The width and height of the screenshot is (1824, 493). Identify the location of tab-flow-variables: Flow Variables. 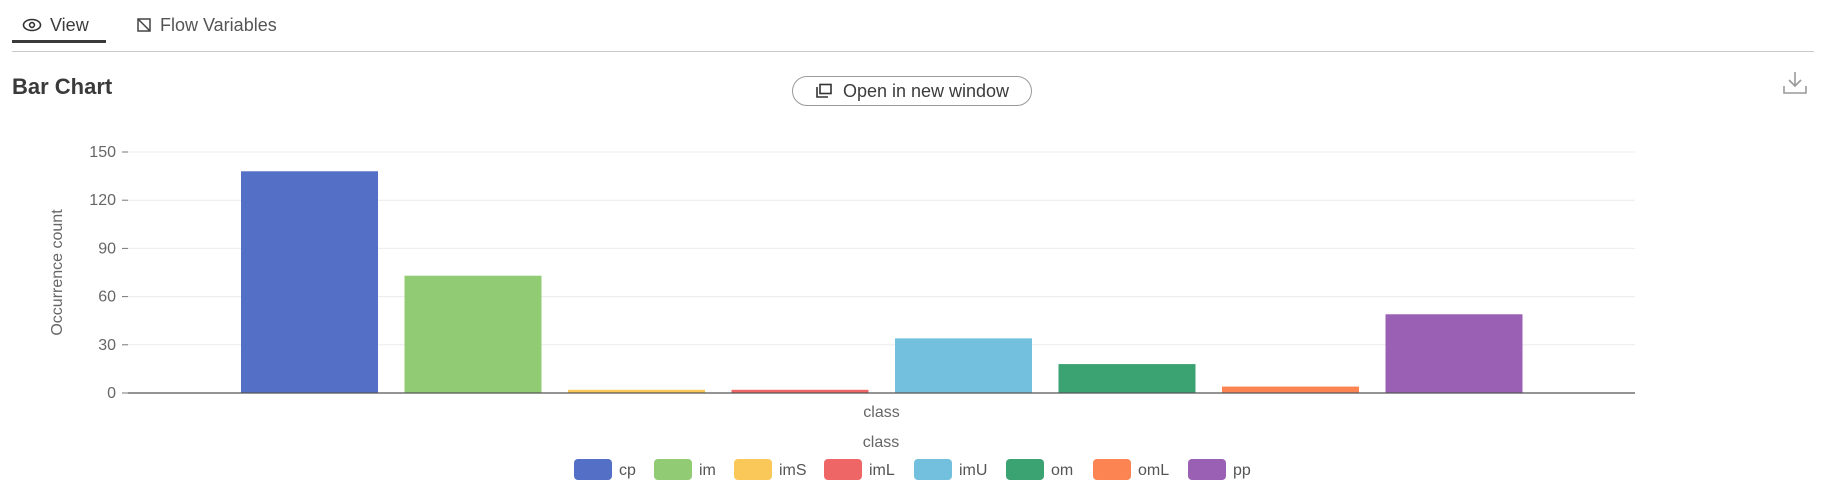
(206, 25).